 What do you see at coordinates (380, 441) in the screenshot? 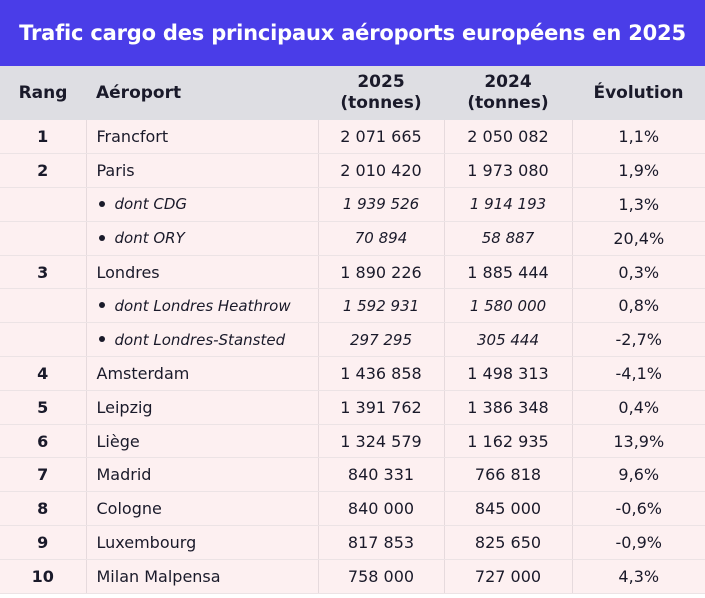
I see `value-2025-cell: 1 324 579` at bounding box center [380, 441].